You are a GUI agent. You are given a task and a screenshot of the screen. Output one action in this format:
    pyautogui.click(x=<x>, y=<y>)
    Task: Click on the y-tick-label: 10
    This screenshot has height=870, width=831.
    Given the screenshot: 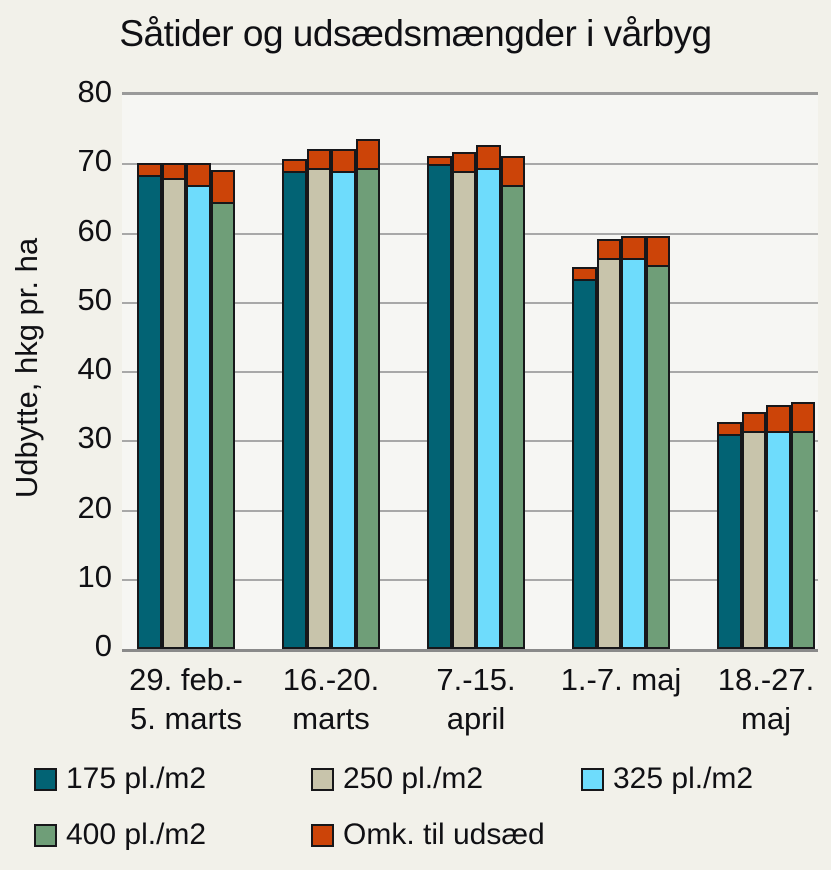 What is the action you would take?
    pyautogui.click(x=94, y=576)
    